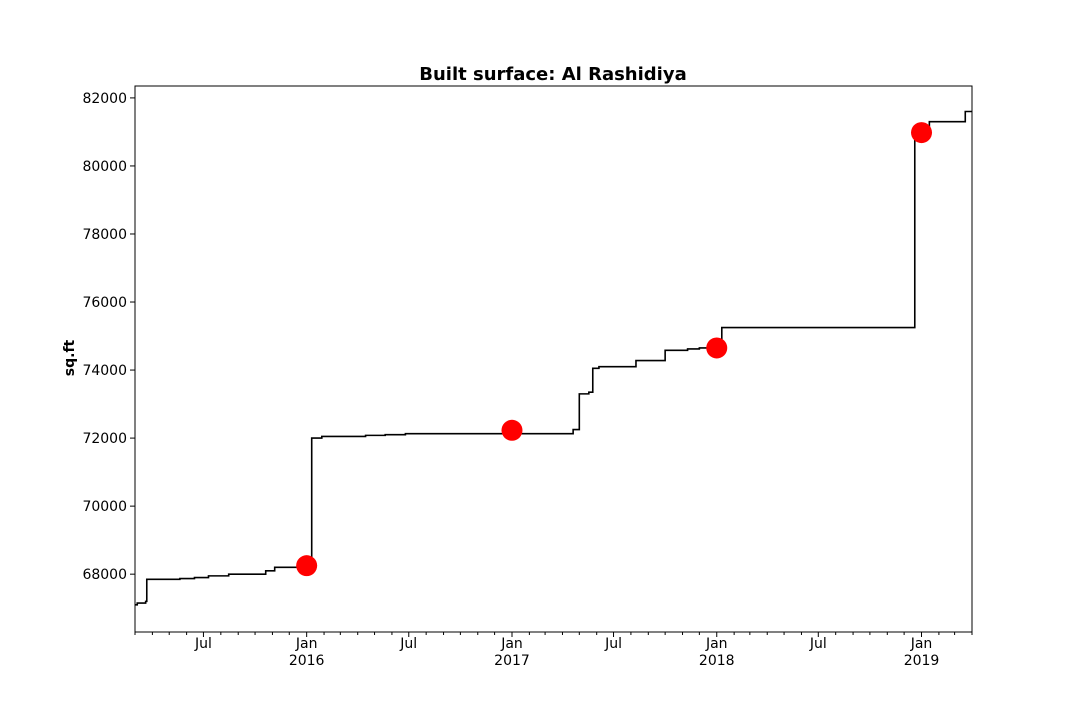 The height and width of the screenshot is (720, 1080). I want to click on y-tick-label: 72000, so click(104, 439).